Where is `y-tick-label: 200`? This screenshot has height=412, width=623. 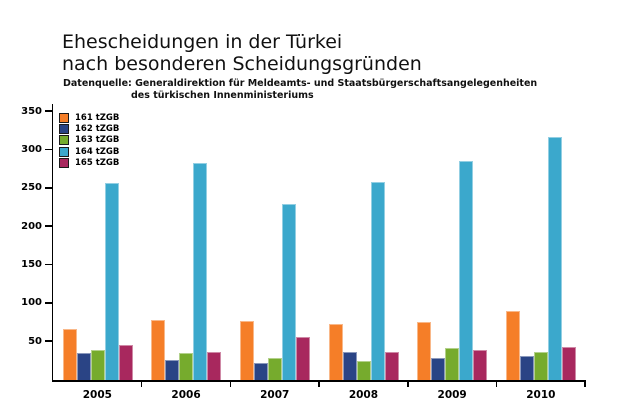
y-tick-label: 200 is located at coordinates (31, 226).